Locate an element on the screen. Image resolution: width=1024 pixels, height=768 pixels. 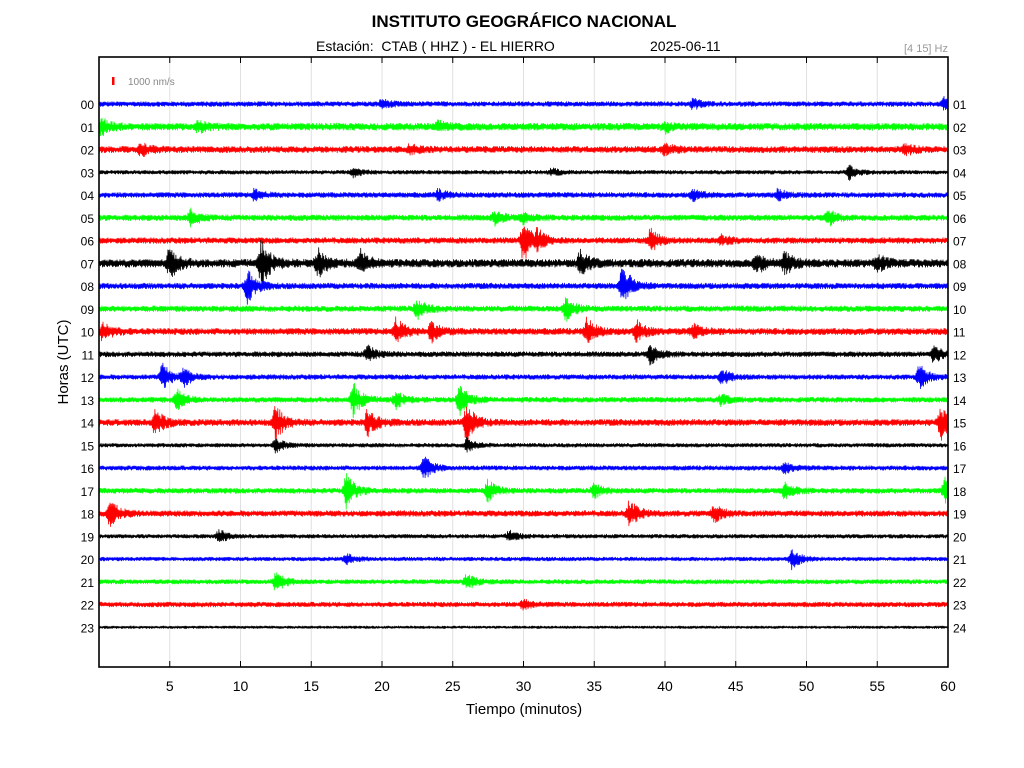
x-tick-label: 20 is located at coordinates (382, 686).